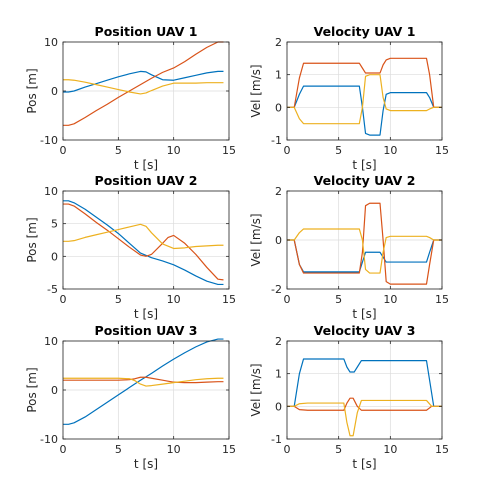 This screenshot has width=490, height=500. What do you see at coordinates (365, 31) in the screenshot?
I see `subplot-title: Velocity UAV 1` at bounding box center [365, 31].